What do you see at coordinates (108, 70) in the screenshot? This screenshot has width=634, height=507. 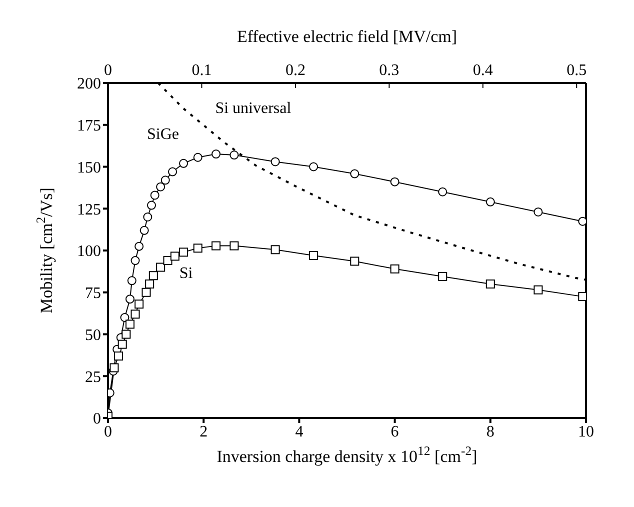 I see `x2-tick-label: 0` at bounding box center [108, 70].